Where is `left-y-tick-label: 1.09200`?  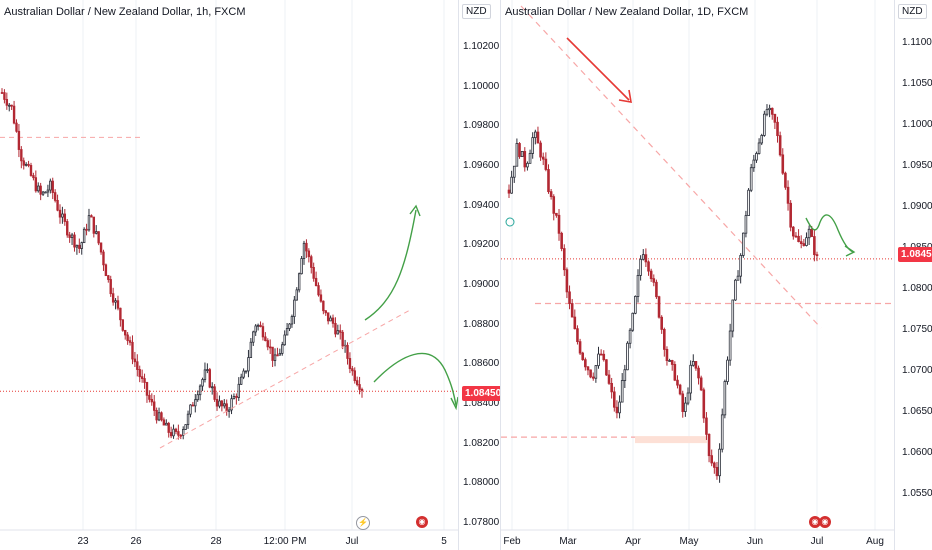
left-y-tick-label: 1.09200 is located at coordinates (481, 245).